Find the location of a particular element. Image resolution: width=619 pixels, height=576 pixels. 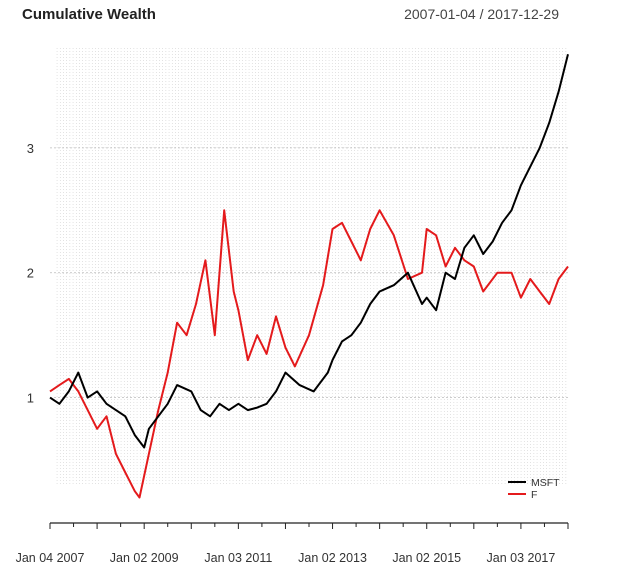

x-tick-label: Jan 04 2007 is located at coordinates (50, 558).